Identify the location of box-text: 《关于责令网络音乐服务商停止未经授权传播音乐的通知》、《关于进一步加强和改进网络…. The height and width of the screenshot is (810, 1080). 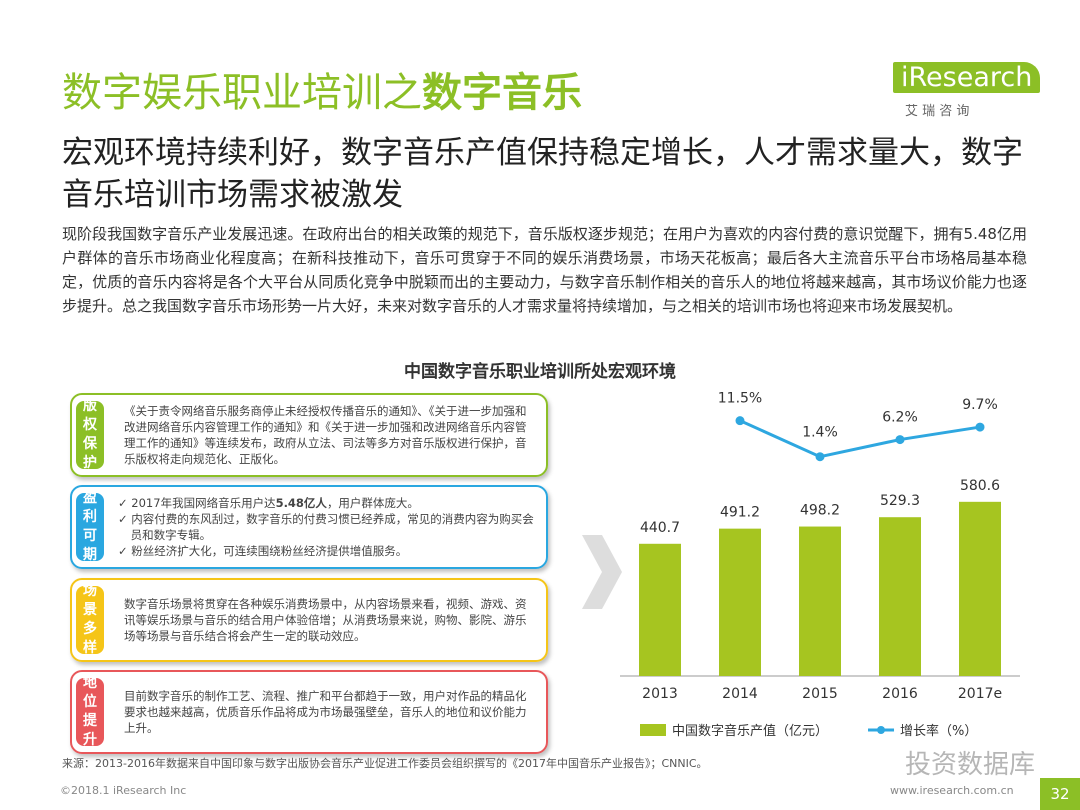
(325, 435).